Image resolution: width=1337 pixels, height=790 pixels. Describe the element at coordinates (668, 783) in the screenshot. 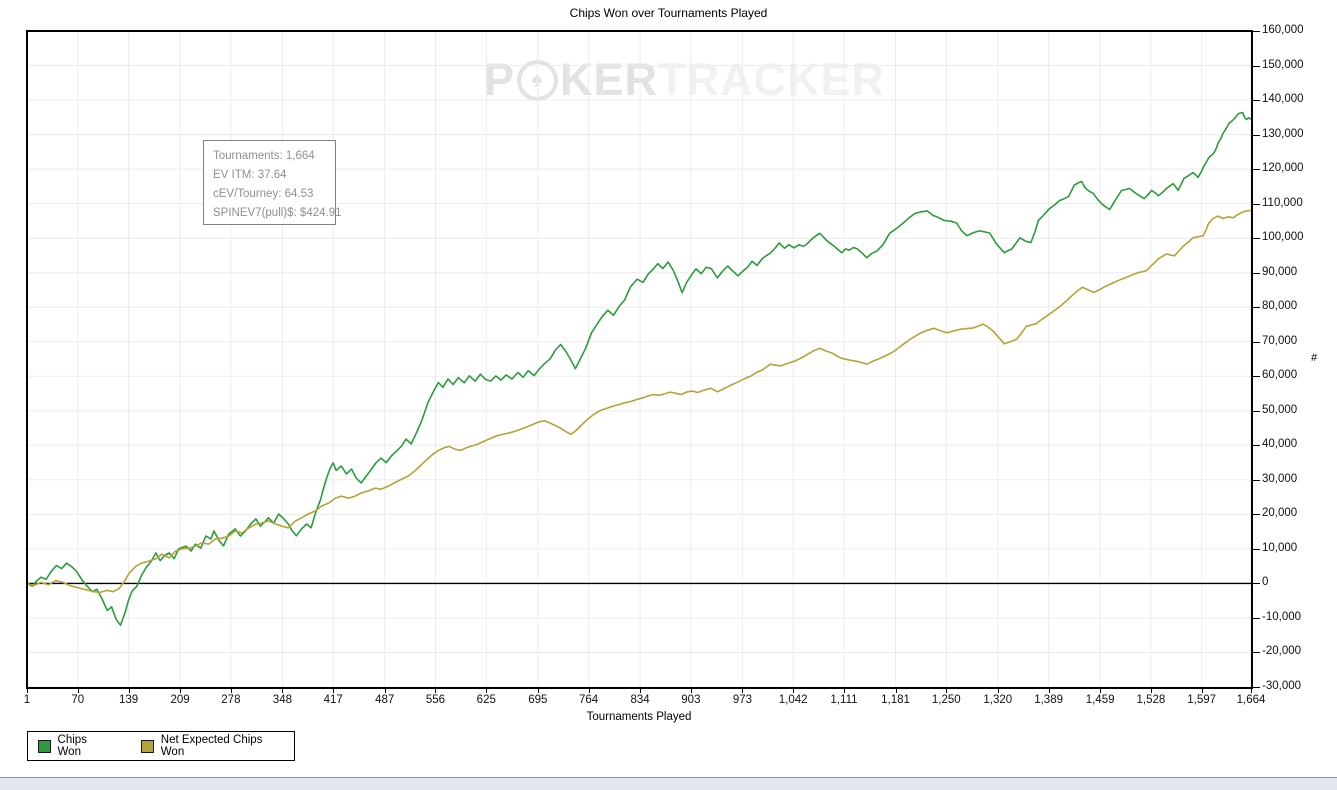

I see `window-bottom-strip` at that location.